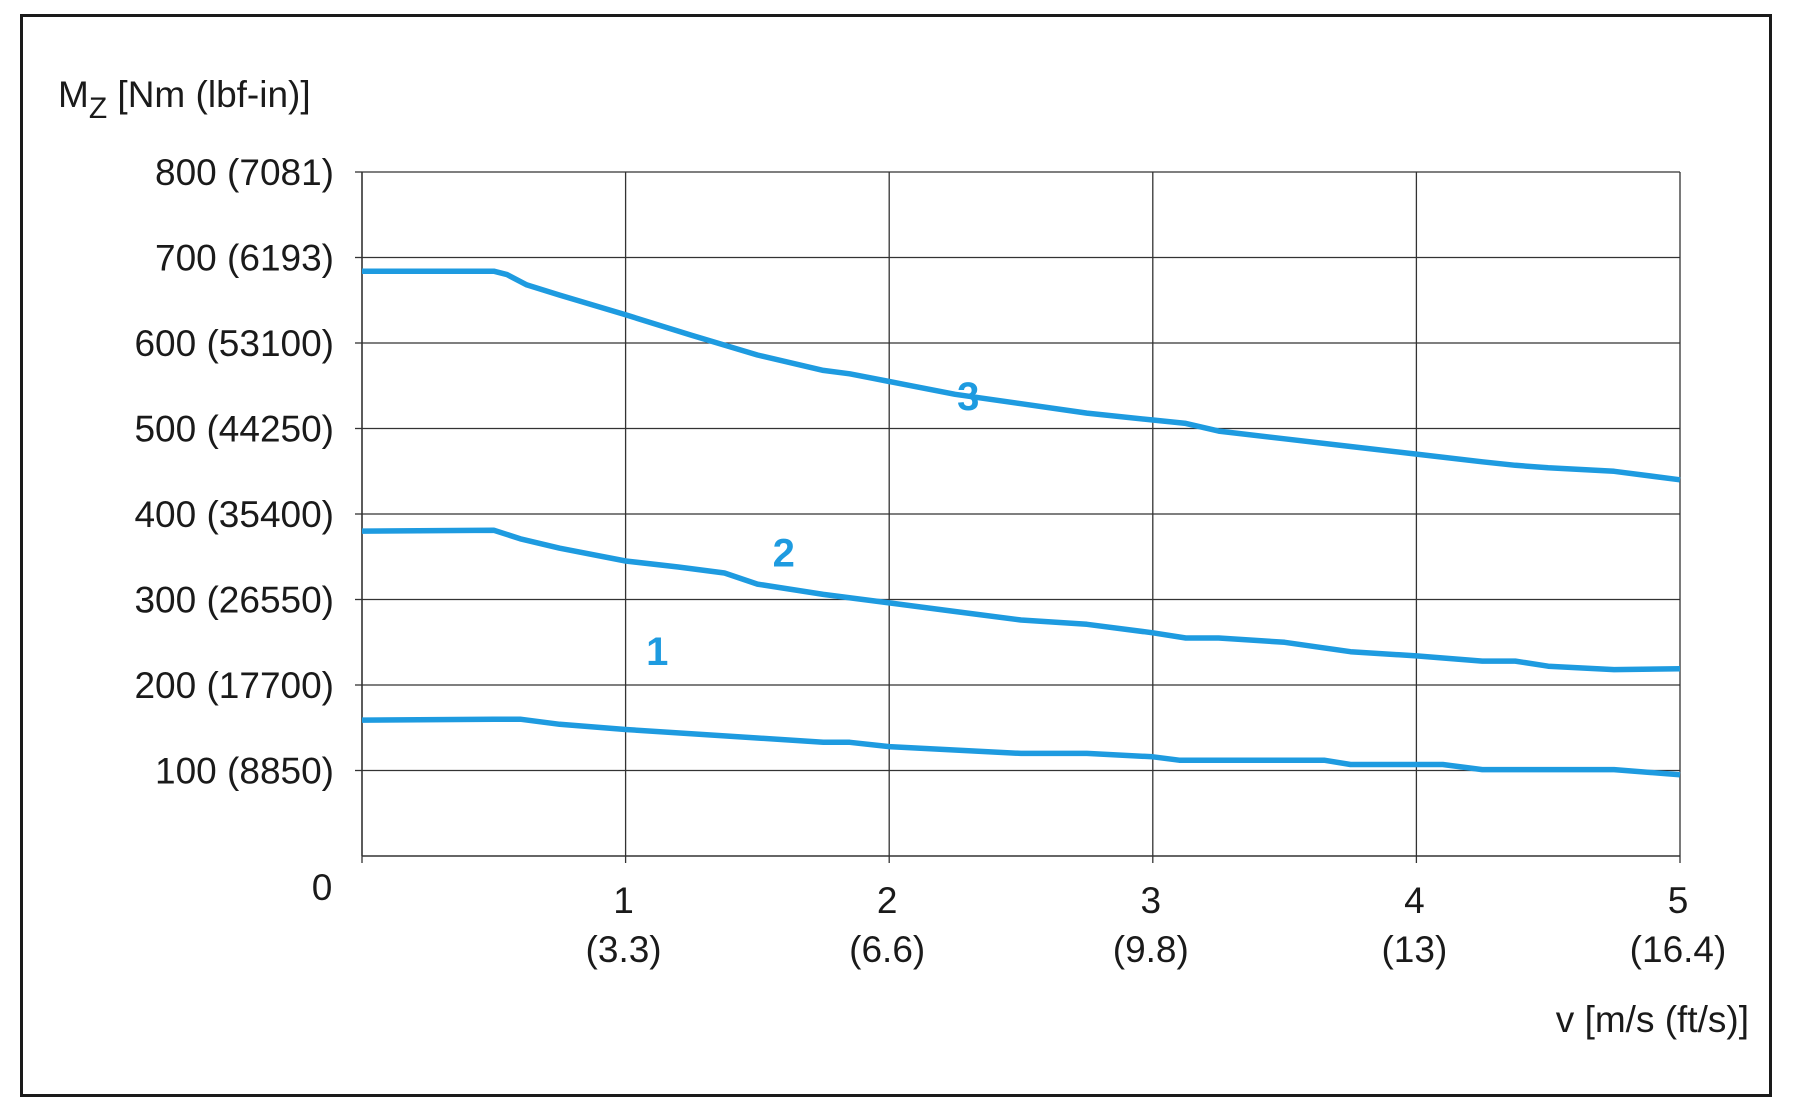  Describe the element at coordinates (234, 343) in the screenshot. I see `y-tick-label: 600 (53100)` at that location.